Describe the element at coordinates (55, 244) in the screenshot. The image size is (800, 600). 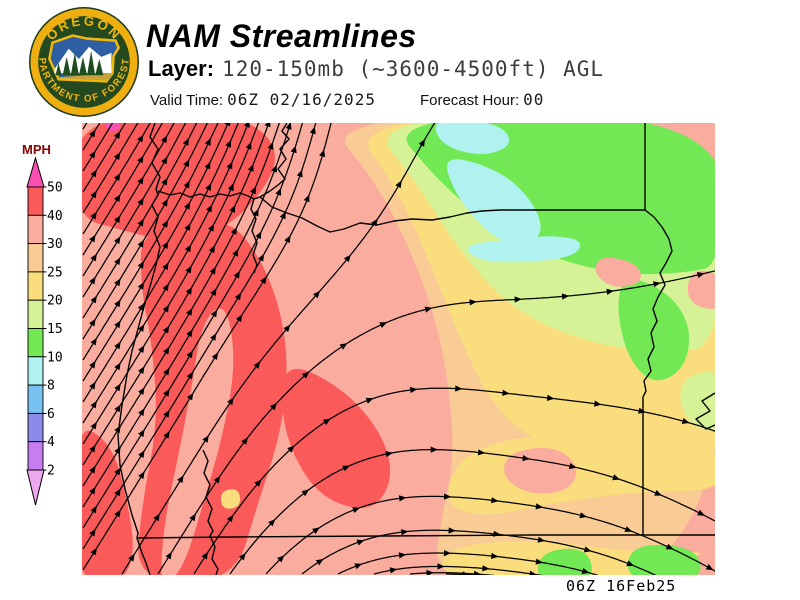
I see `legend-tick-label: 30` at that location.